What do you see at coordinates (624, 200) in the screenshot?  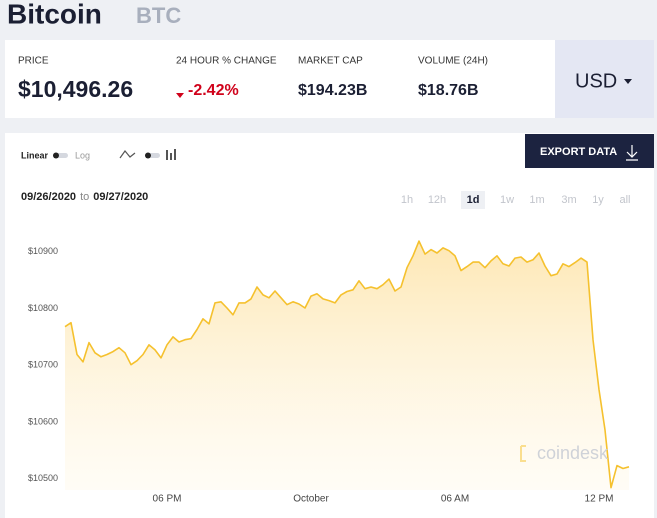 I see `range-button: all` at bounding box center [624, 200].